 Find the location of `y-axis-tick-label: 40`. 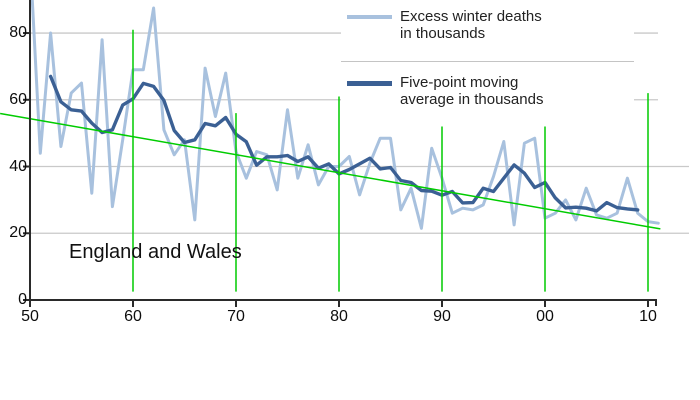

y-axis-tick-label: 40 is located at coordinates (18, 166).